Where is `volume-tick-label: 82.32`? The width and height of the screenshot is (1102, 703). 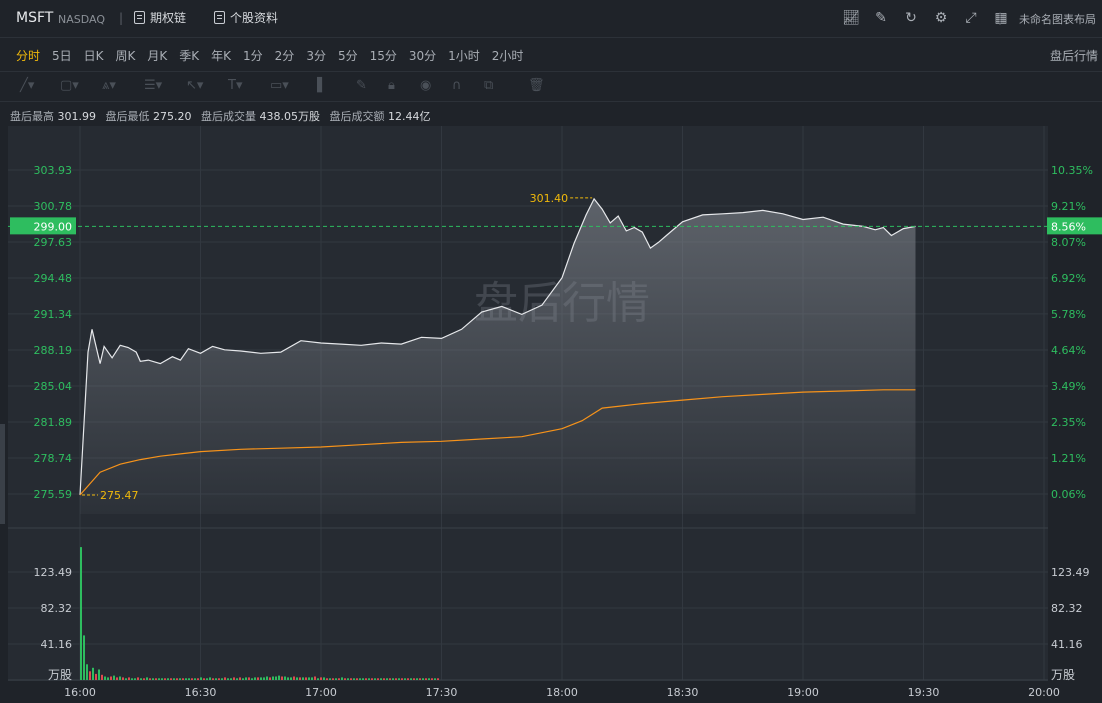 volume-tick-label: 82.32 is located at coordinates (1067, 608).